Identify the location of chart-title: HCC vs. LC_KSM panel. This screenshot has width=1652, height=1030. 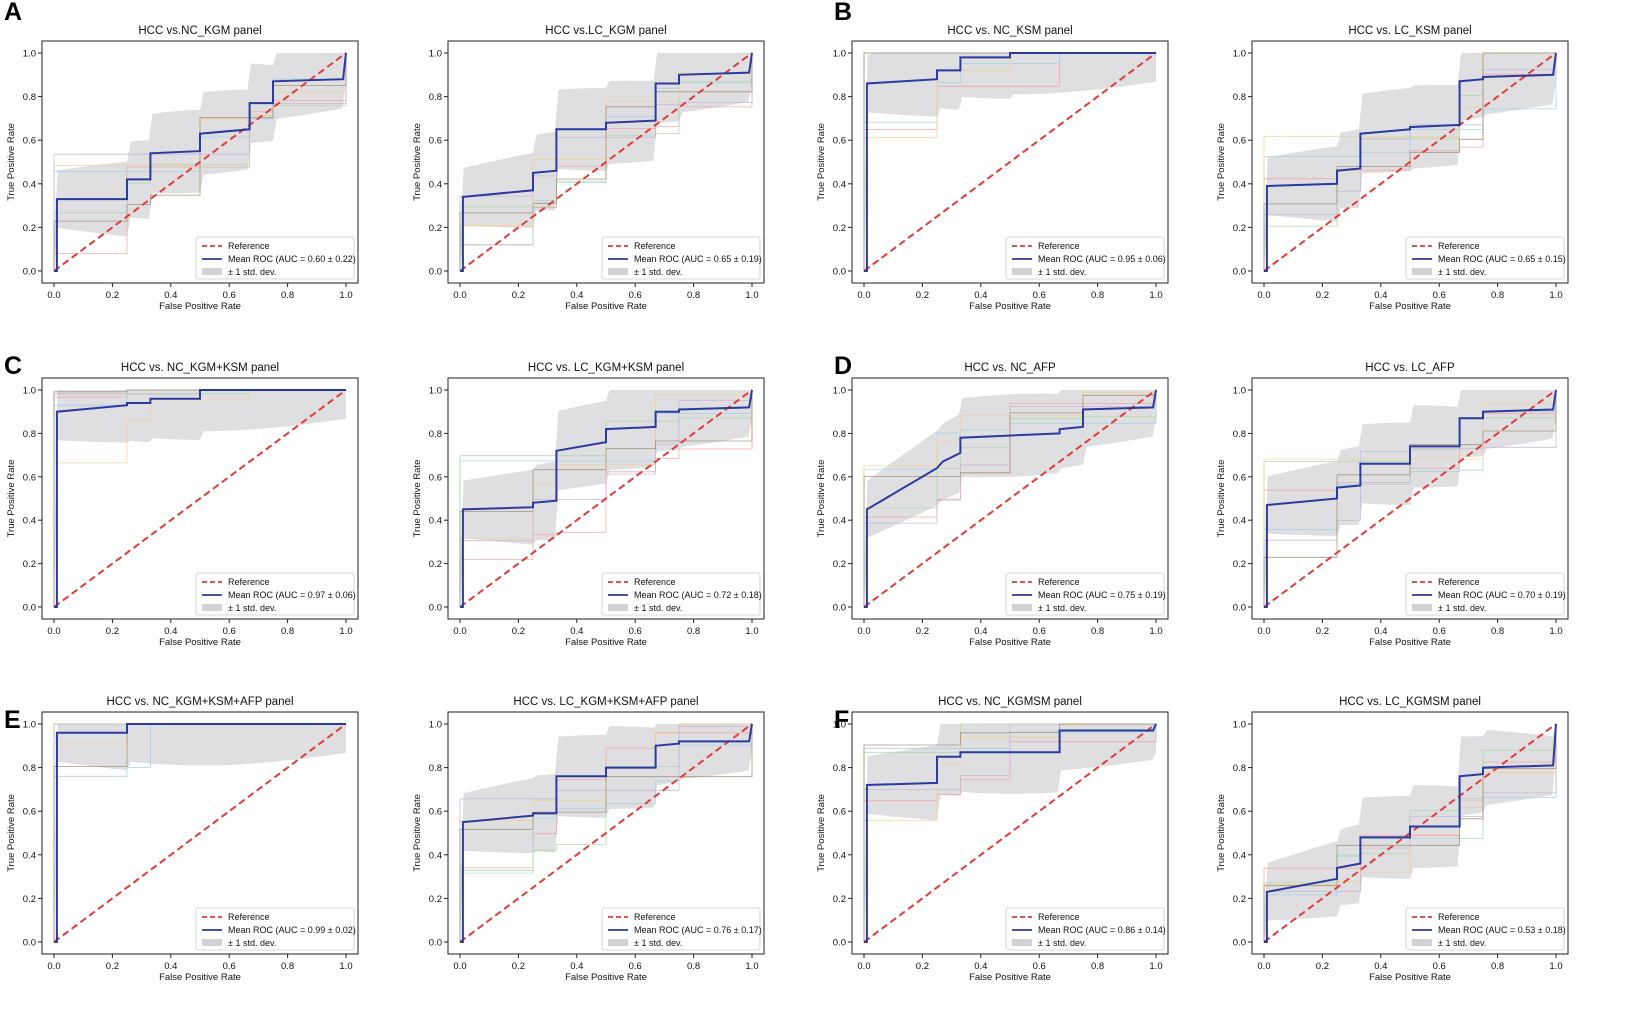
(1409, 31).